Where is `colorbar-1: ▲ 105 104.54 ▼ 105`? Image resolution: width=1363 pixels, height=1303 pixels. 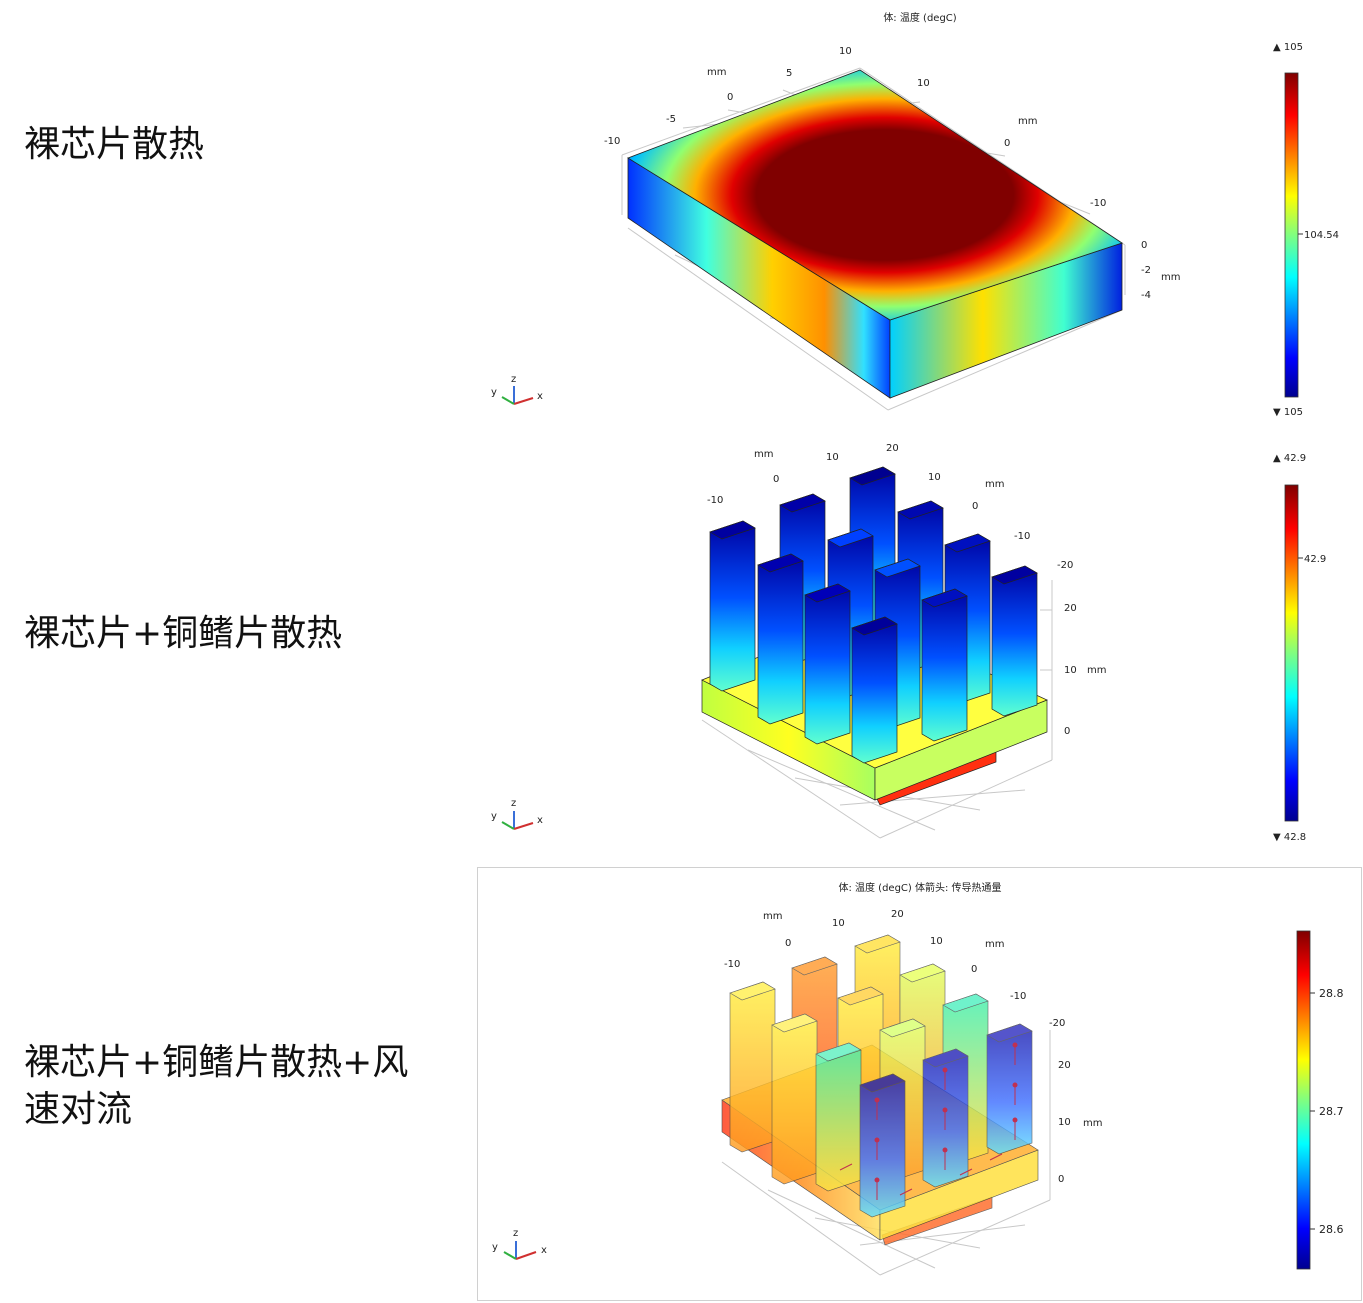
colorbar-1: ▲ 105 104.54 ▼ 105 is located at coordinates (1306, 230).